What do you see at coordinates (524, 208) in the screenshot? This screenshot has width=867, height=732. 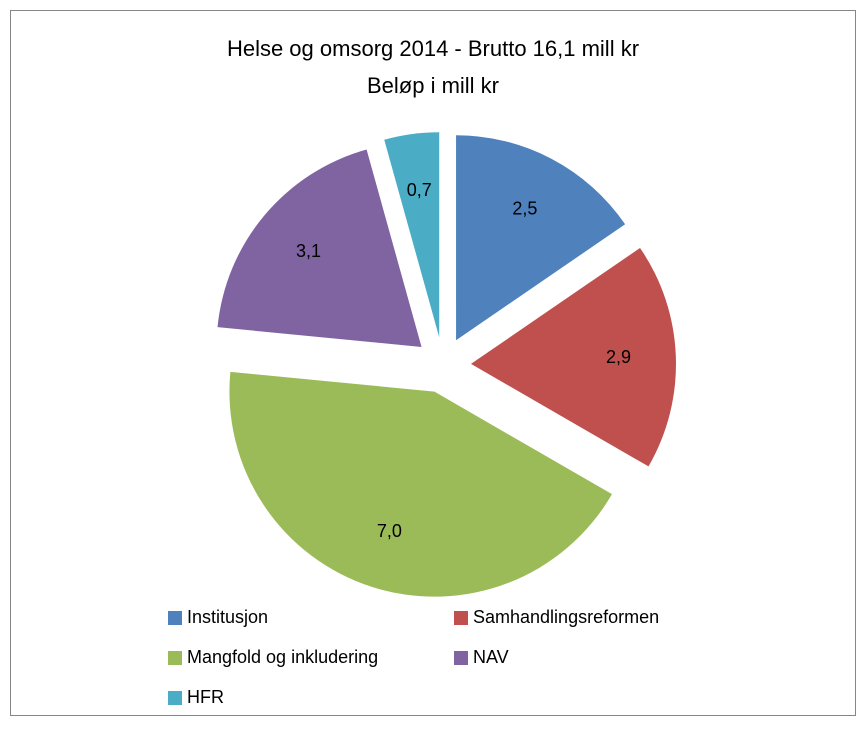 I see `data-label: 2,5` at bounding box center [524, 208].